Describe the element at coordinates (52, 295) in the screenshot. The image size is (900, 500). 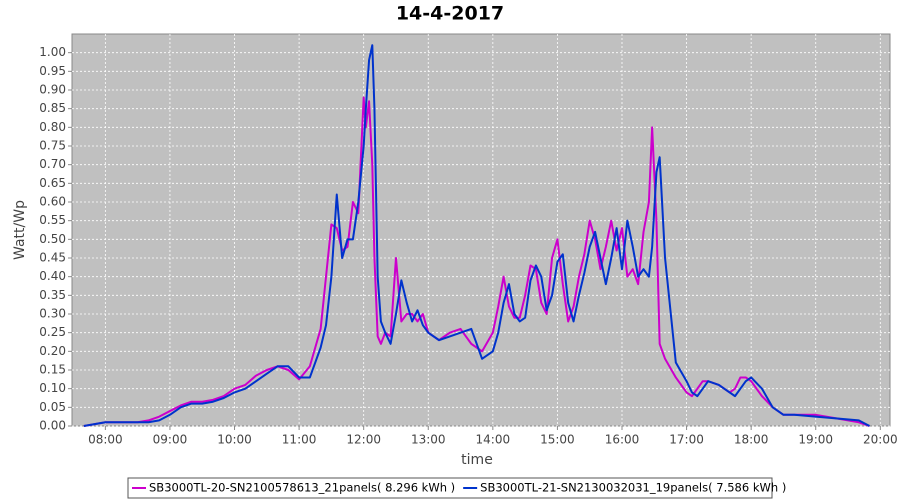
I see `y-tick-label: 0.35` at that location.